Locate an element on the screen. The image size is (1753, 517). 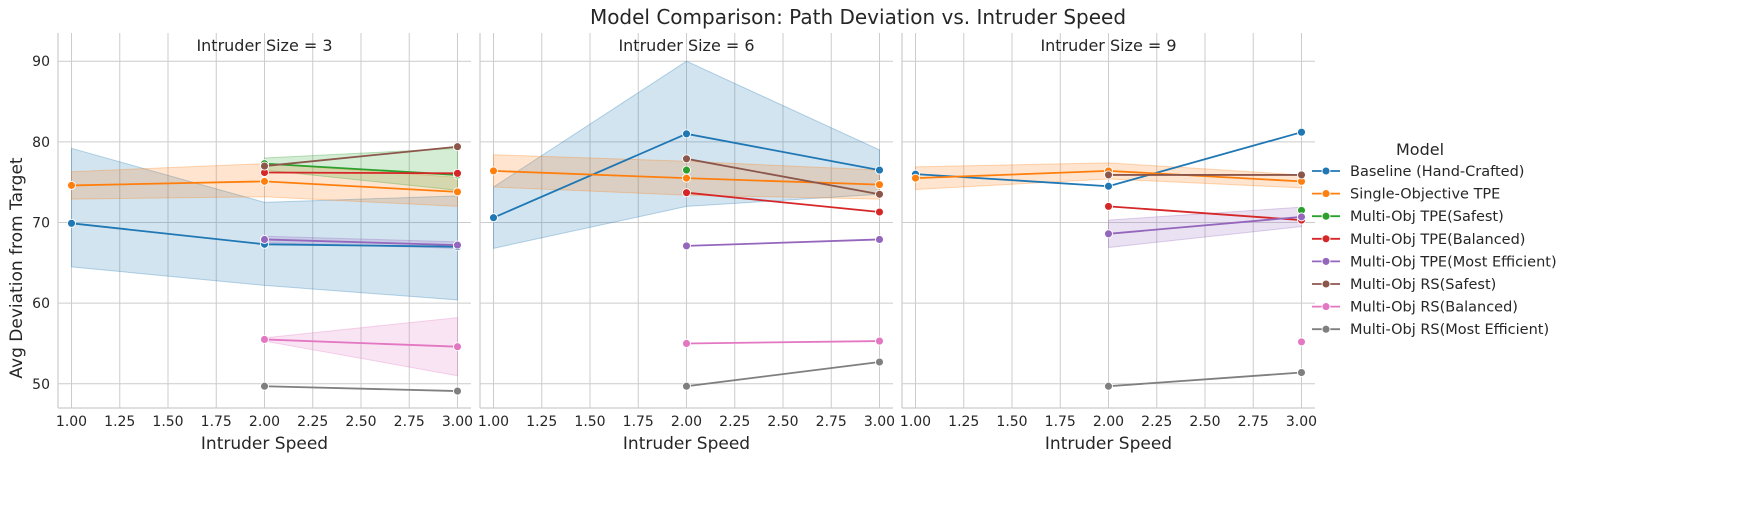
series-line-multi-obj-tpe-balanced is located at coordinates (361, 173).